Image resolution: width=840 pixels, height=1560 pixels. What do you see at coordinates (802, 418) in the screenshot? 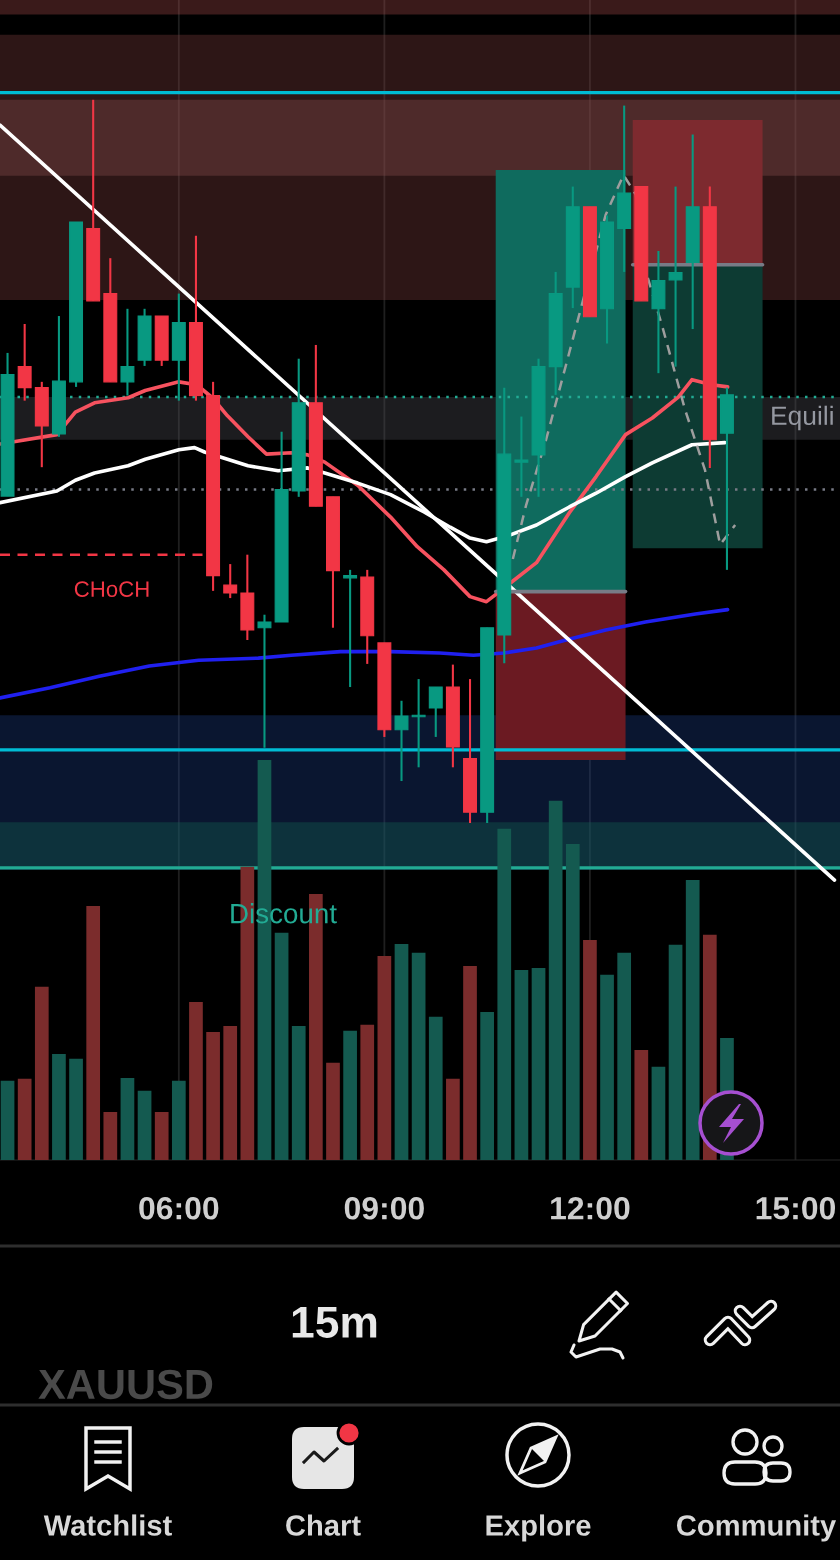
I see `annotation: Equili` at bounding box center [802, 418].